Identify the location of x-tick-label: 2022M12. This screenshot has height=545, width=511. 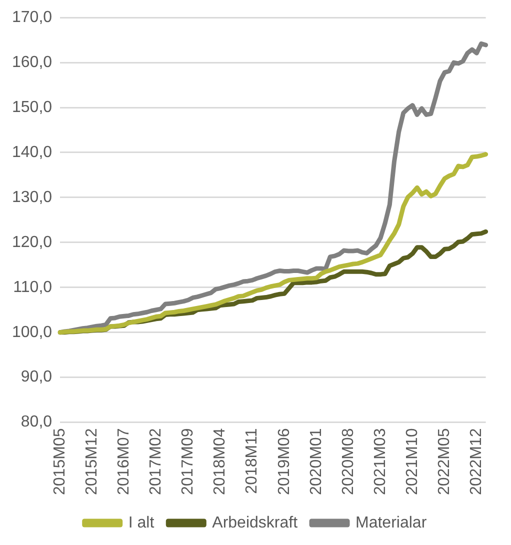
(477, 461).